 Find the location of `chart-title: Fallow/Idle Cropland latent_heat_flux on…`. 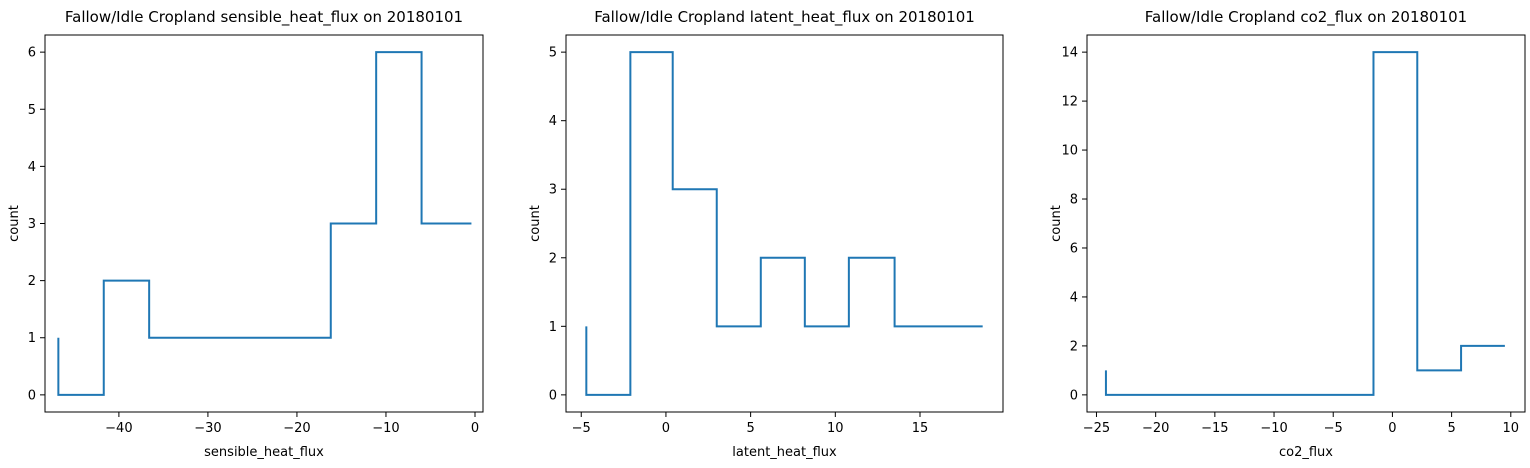

chart-title: Fallow/Idle Cropland latent_heat_flux on… is located at coordinates (784, 17).